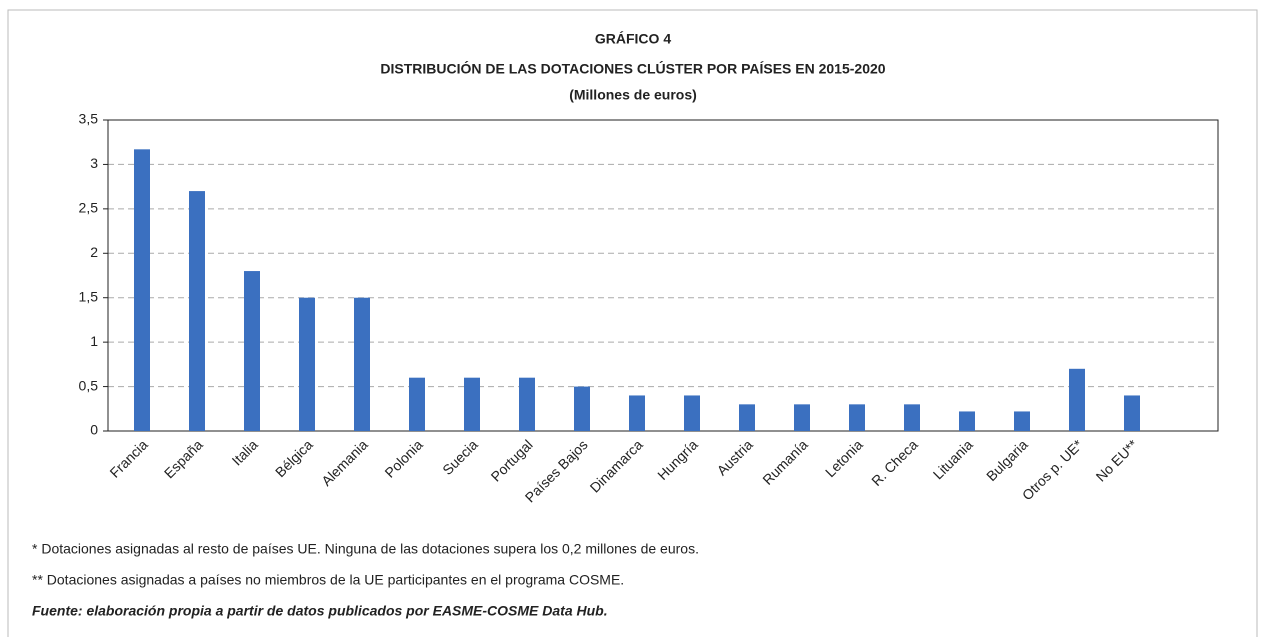 The image size is (1266, 637). What do you see at coordinates (294, 458) in the screenshot?
I see `x-tick-label: Bélgica` at bounding box center [294, 458].